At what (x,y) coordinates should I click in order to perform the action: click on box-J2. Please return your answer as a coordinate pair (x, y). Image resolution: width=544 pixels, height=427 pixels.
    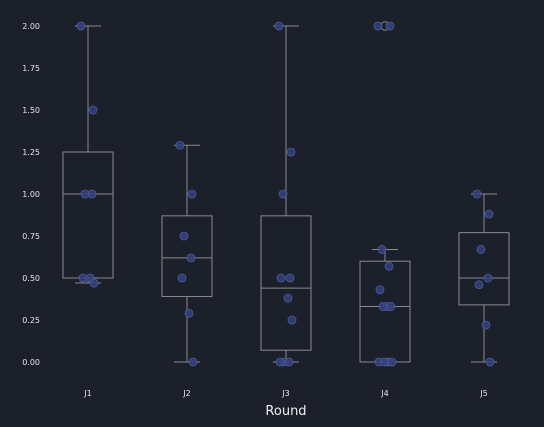
    Looking at the image, I should click on (187, 253).